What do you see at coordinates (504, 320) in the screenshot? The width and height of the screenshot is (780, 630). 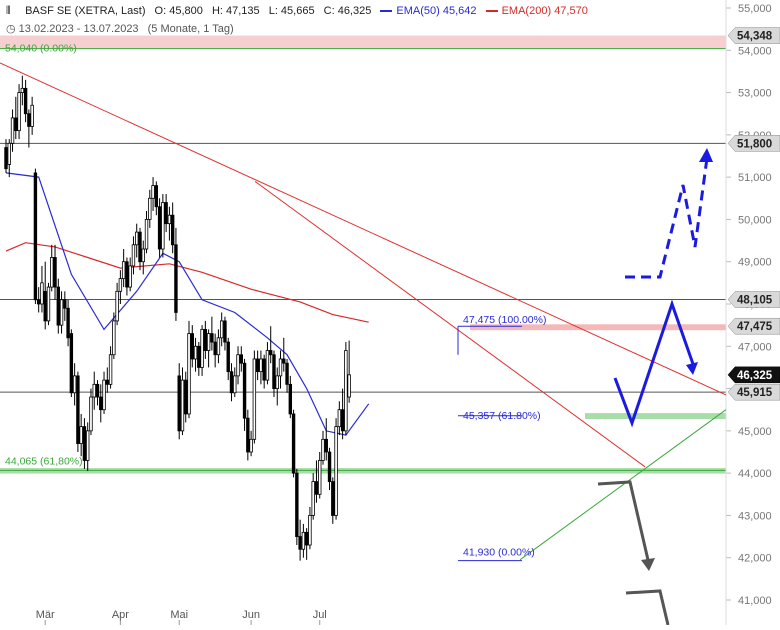 I see `fib-label: 47,475 (100.00%)` at bounding box center [504, 320].